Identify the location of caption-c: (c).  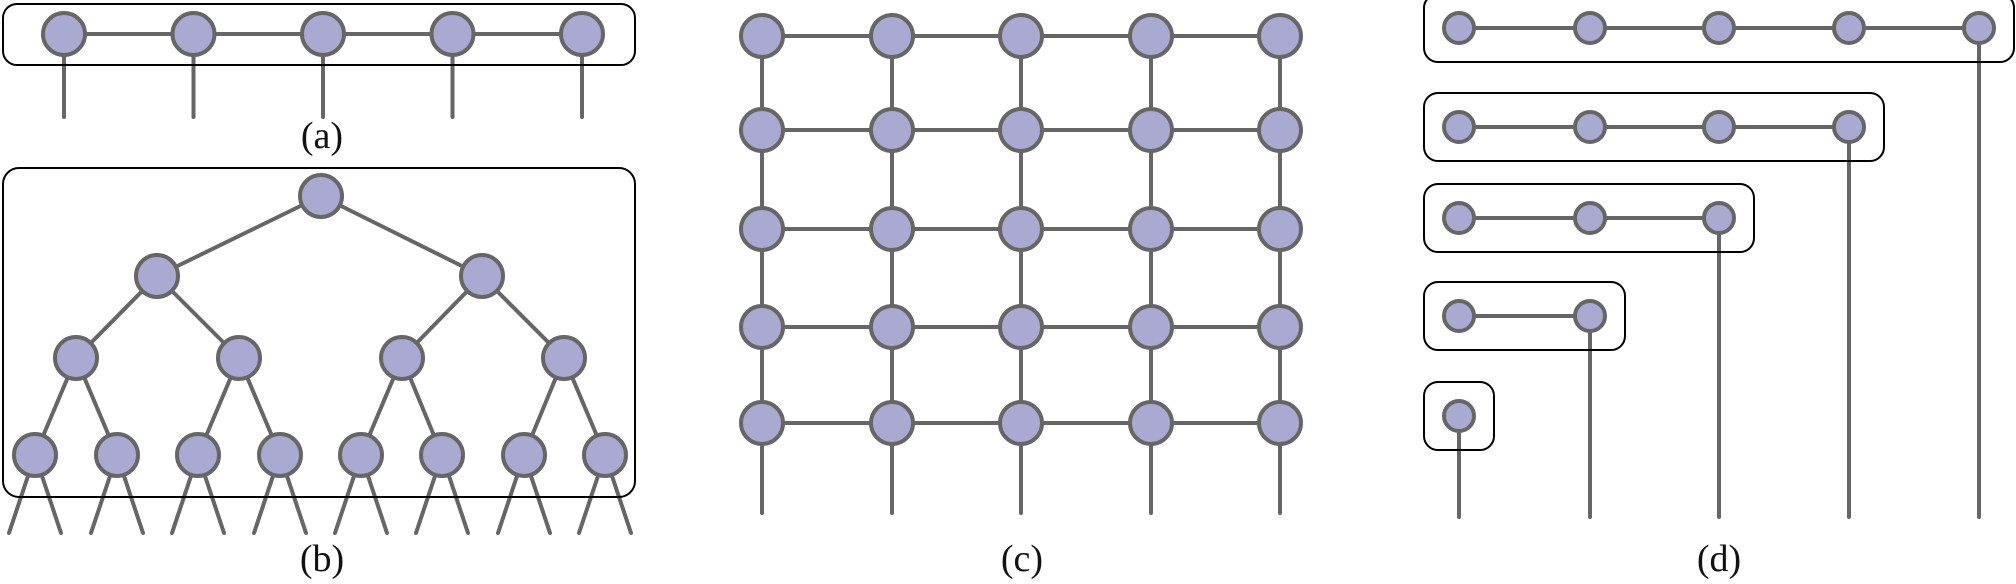
(1022, 559).